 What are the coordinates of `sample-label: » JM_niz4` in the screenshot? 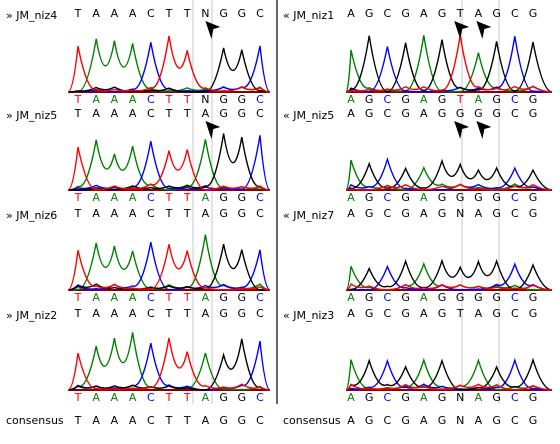 It's located at (32, 15).